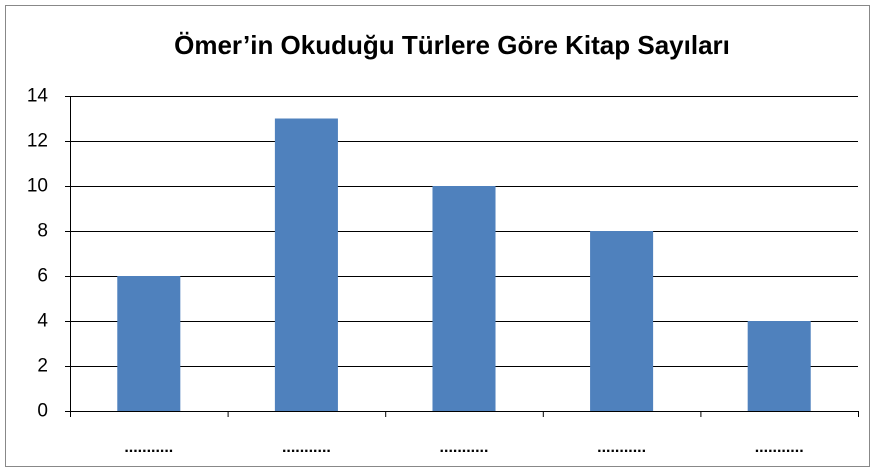 This screenshot has width=875, height=472. I want to click on y-tick-label: 12, so click(37, 141).